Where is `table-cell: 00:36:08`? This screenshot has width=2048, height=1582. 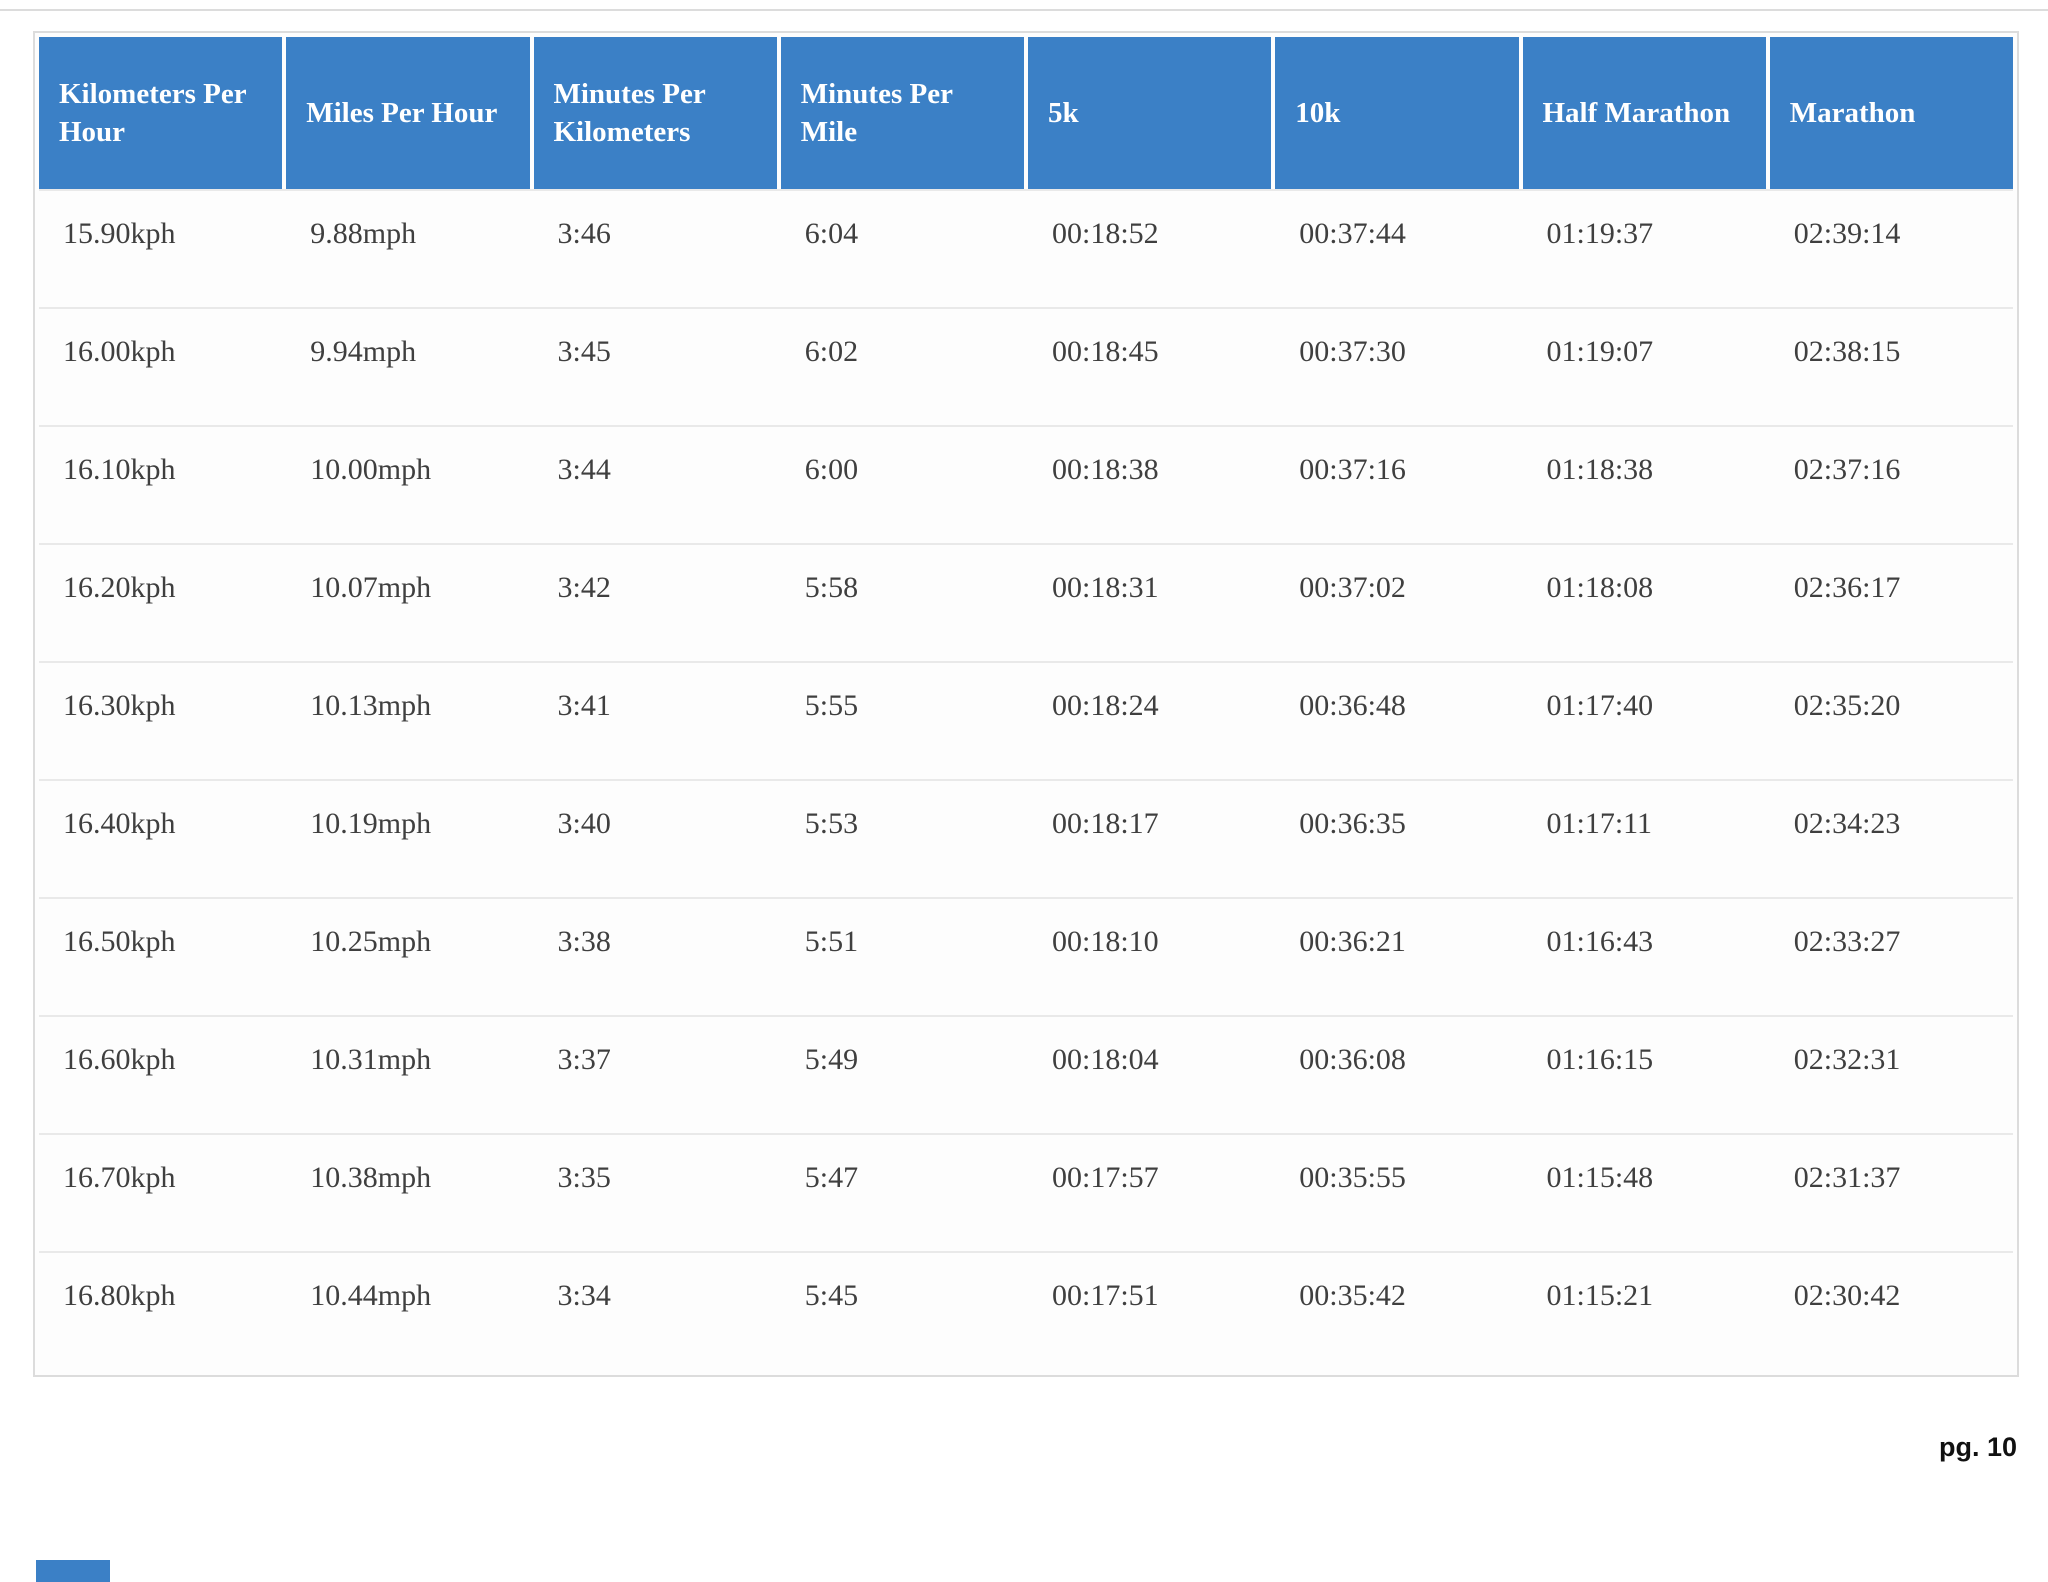 table-cell: 00:36:08 is located at coordinates (1352, 1059).